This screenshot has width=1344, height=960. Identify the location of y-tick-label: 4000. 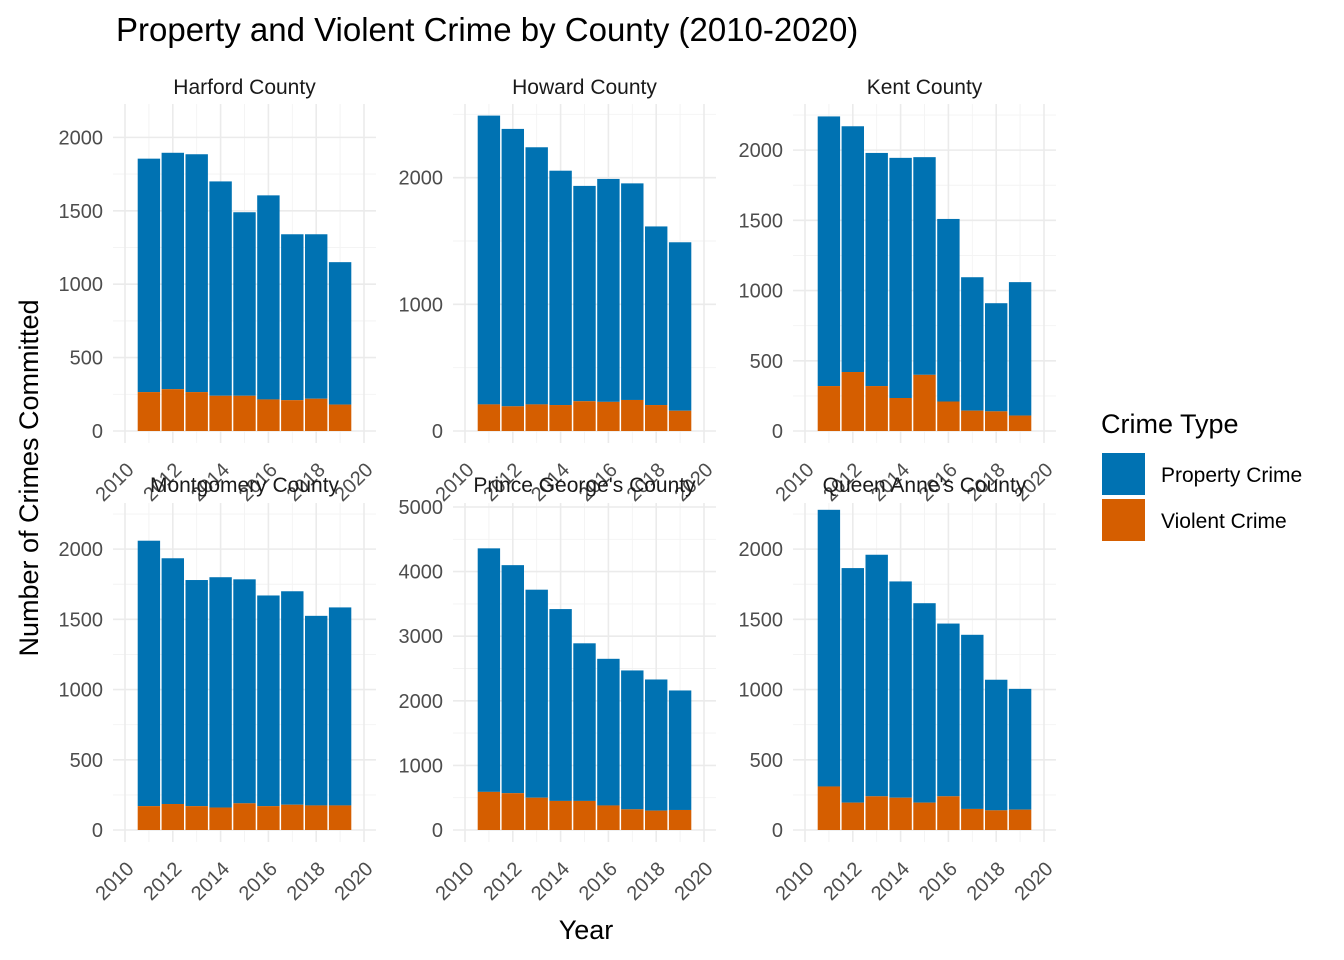
(421, 573).